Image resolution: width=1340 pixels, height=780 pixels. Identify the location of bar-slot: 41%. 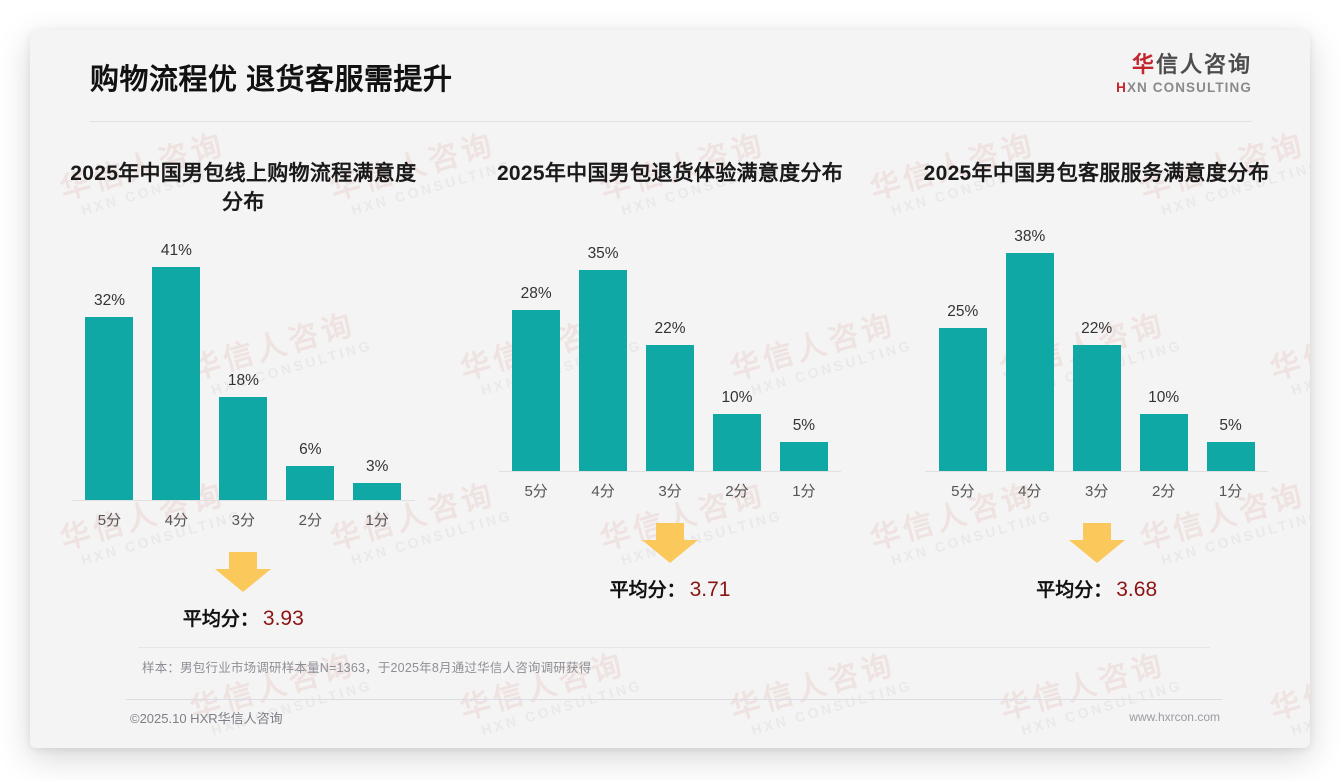
(176, 371).